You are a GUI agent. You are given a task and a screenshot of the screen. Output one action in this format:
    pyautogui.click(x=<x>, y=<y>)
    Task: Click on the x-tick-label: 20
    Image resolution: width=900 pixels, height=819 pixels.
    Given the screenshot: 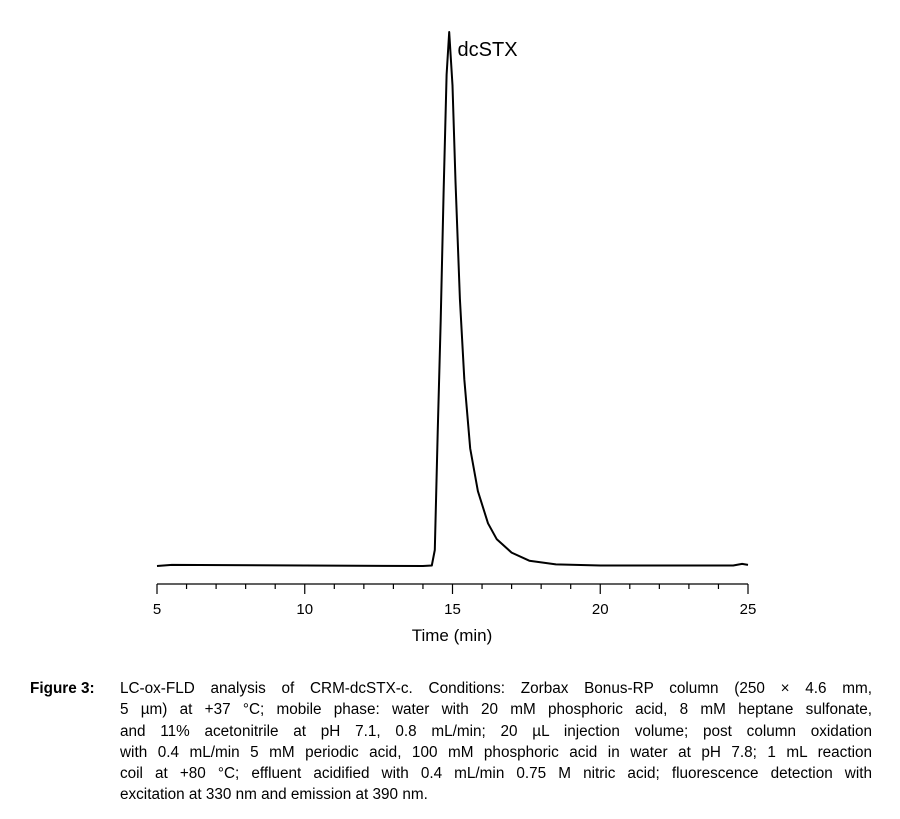 What is the action you would take?
    pyautogui.click(x=600, y=609)
    